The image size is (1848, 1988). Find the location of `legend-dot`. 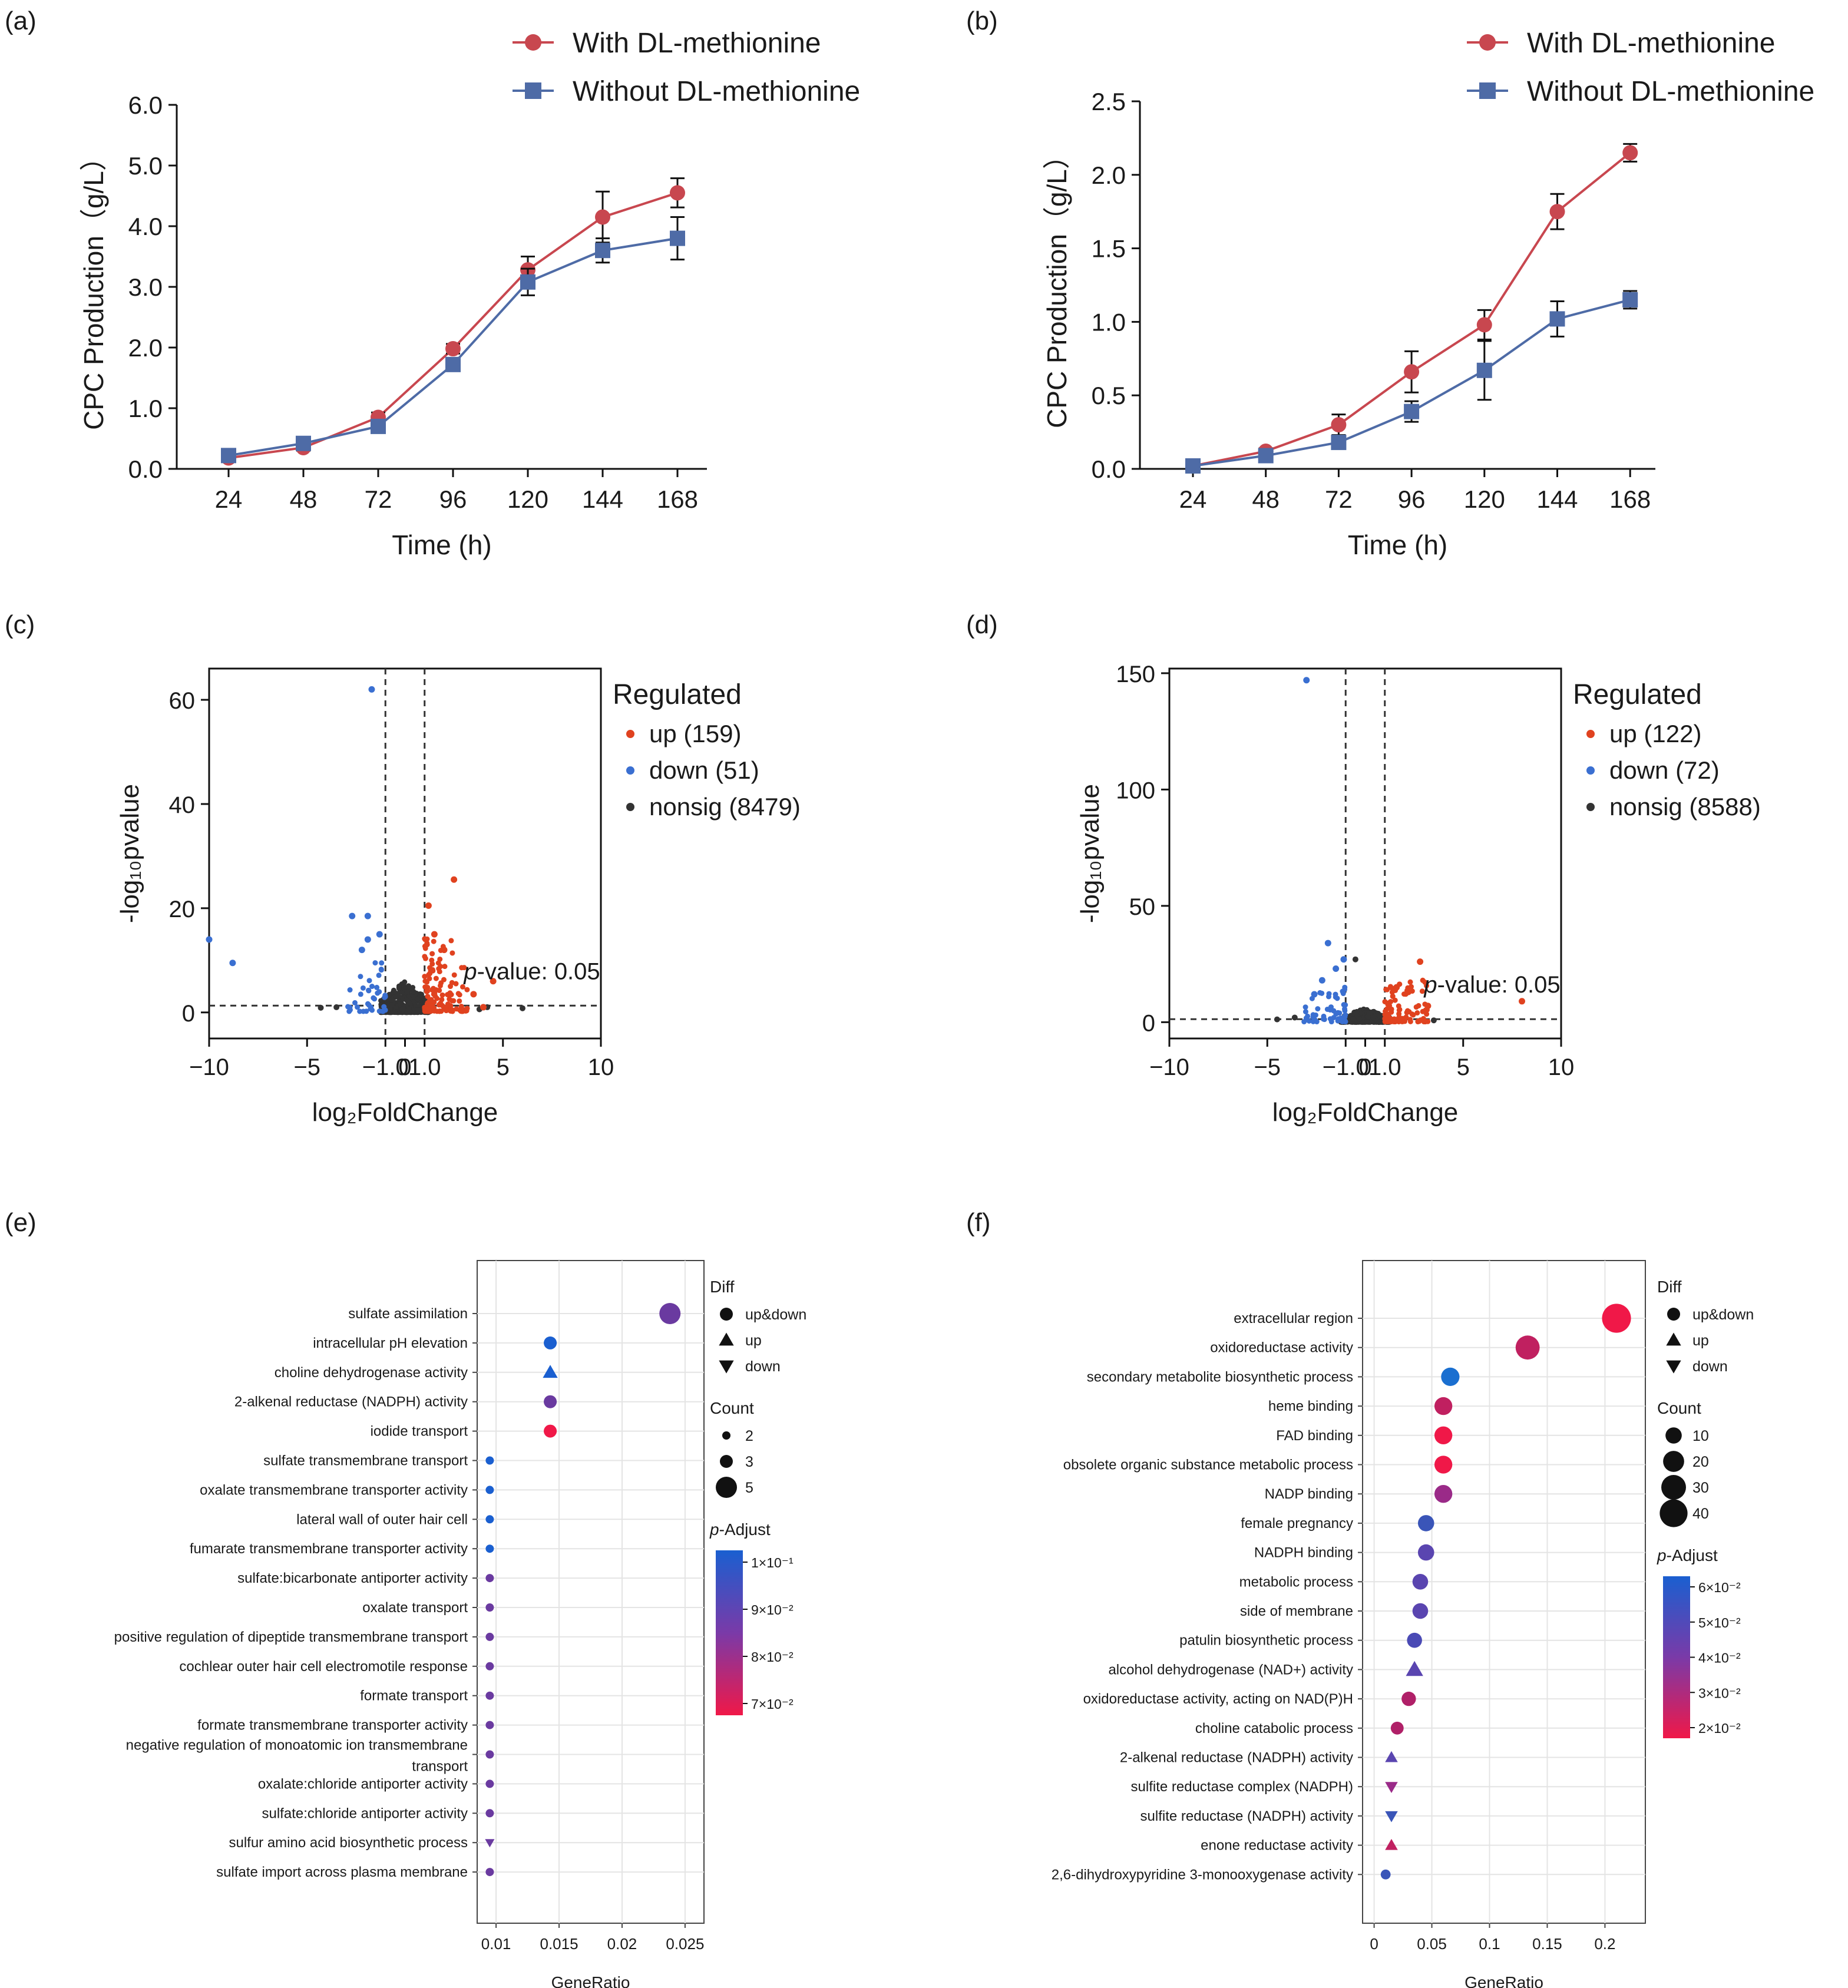

legend-dot is located at coordinates (1590, 734).